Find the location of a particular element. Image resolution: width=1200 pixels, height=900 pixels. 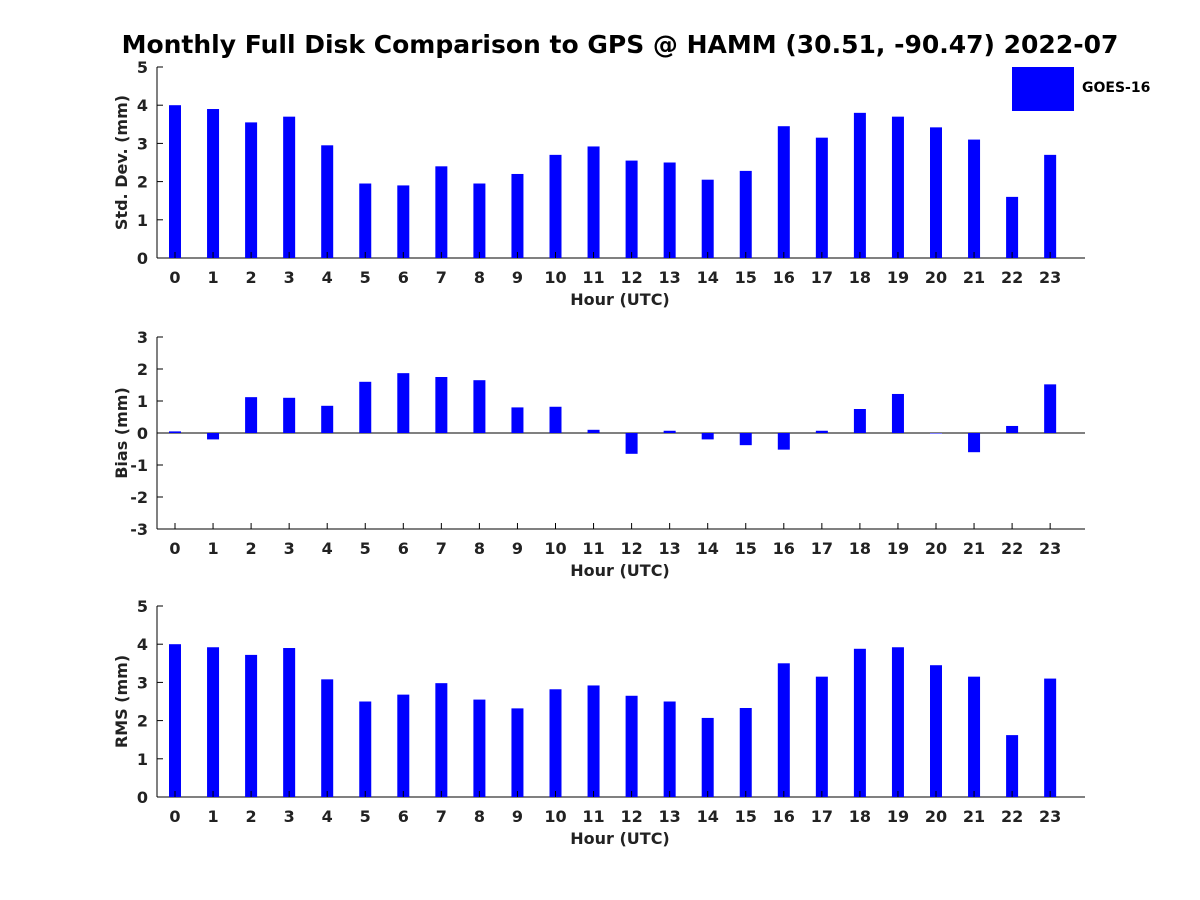

x-tick-label: 15 is located at coordinates (746, 277).